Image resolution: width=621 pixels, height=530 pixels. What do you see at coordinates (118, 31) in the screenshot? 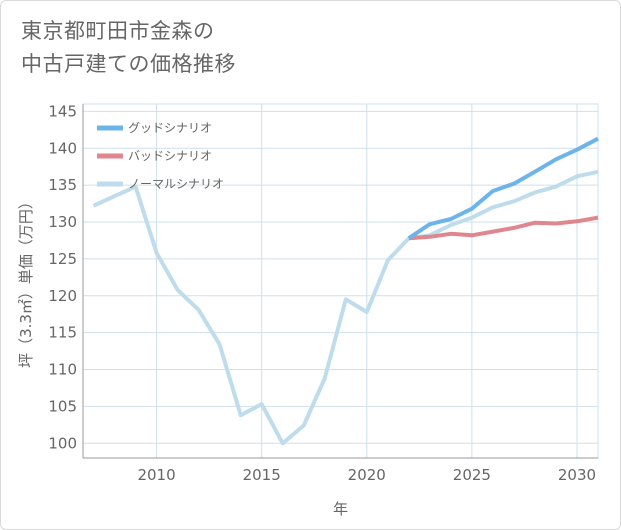
I see `chart-title-line-1: 東京都町田市金森の` at bounding box center [118, 31].